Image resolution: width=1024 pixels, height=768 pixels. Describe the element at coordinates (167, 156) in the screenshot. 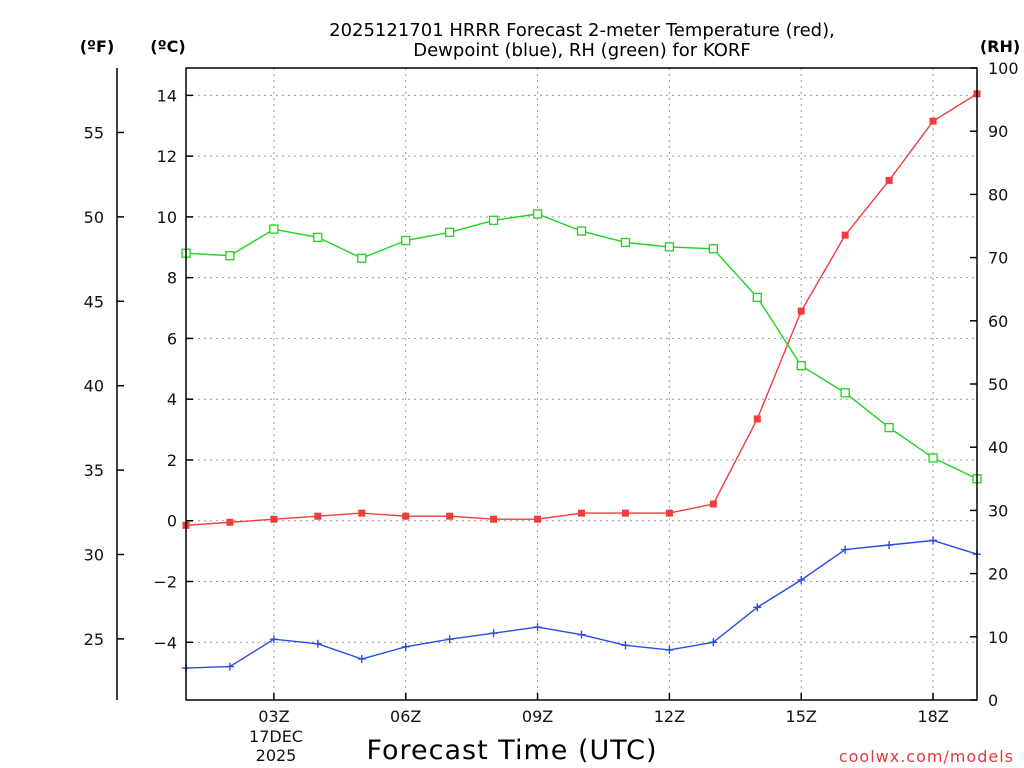

I see `celsius-tick-label: 12` at that location.